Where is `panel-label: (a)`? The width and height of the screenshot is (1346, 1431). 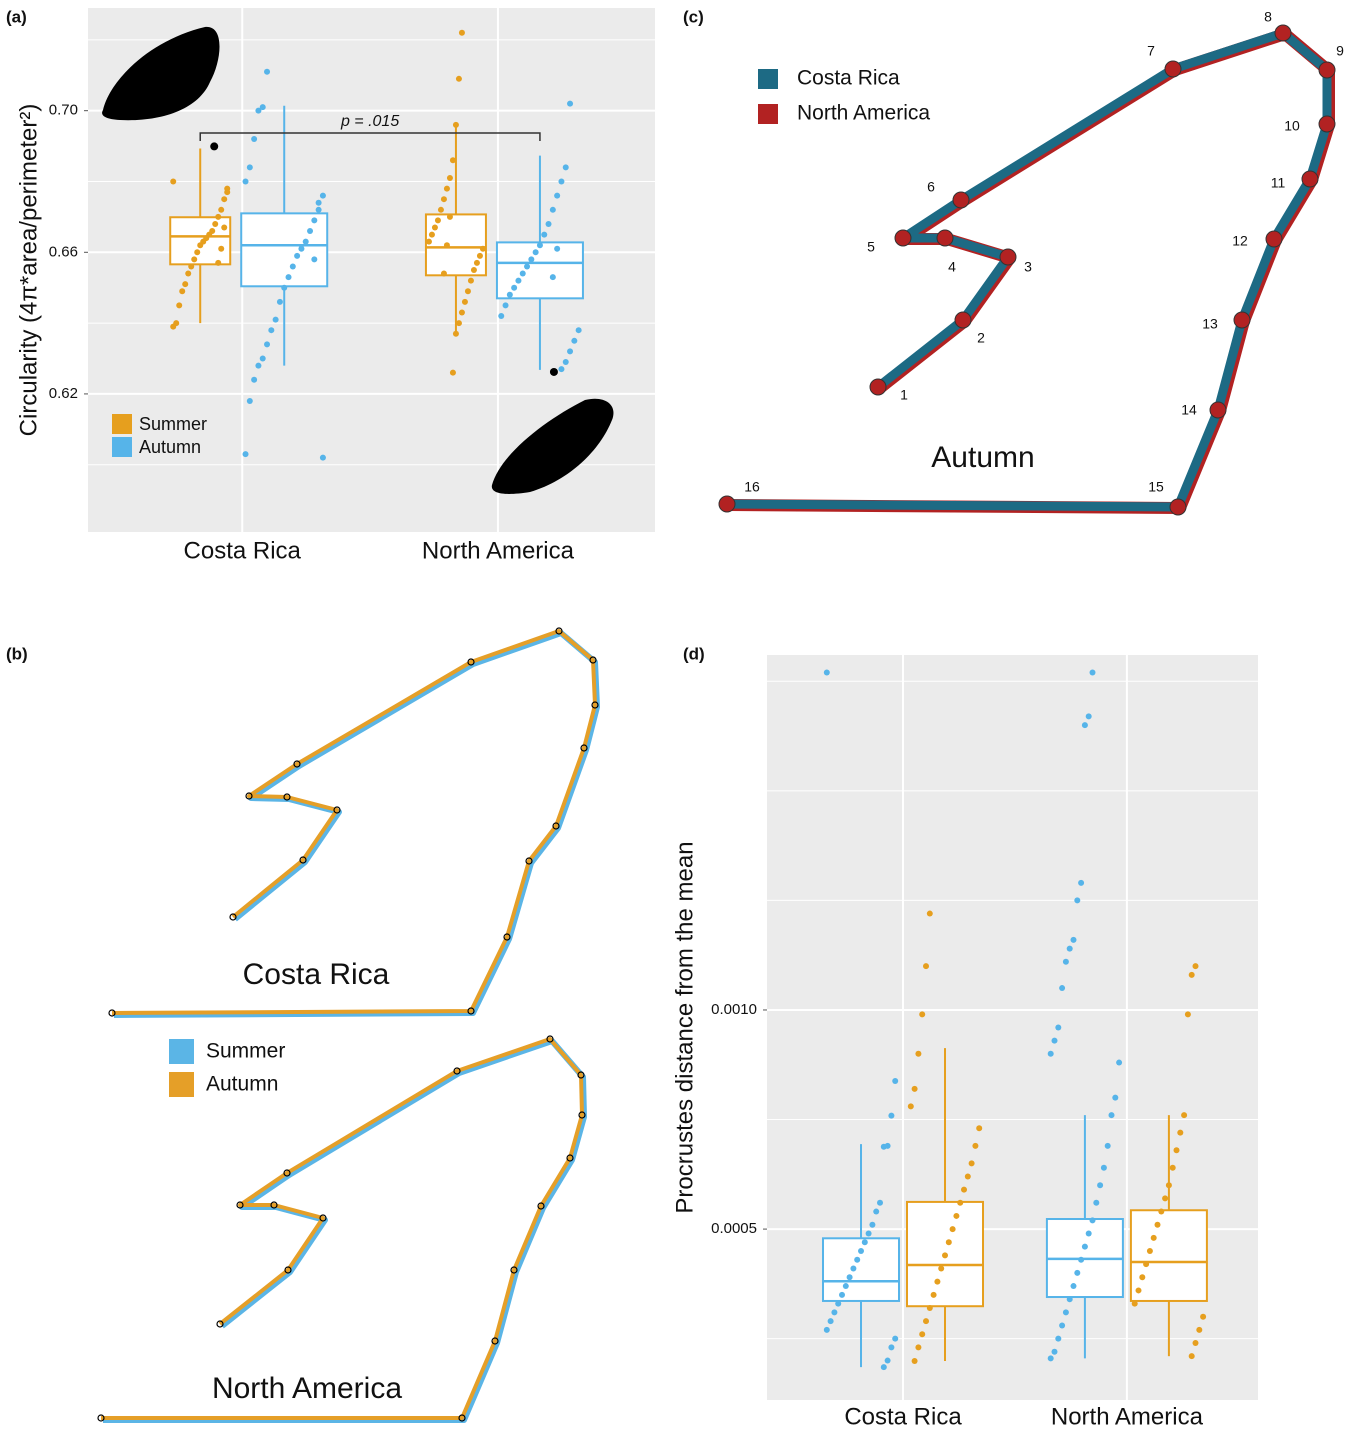
panel-label: (a) is located at coordinates (16, 16).